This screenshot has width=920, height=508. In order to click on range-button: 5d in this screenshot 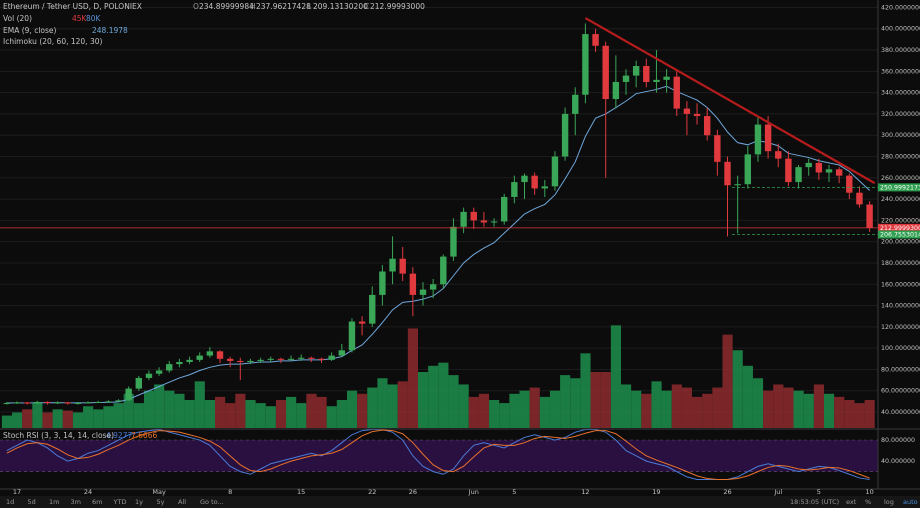, I will do `click(32, 502)`.